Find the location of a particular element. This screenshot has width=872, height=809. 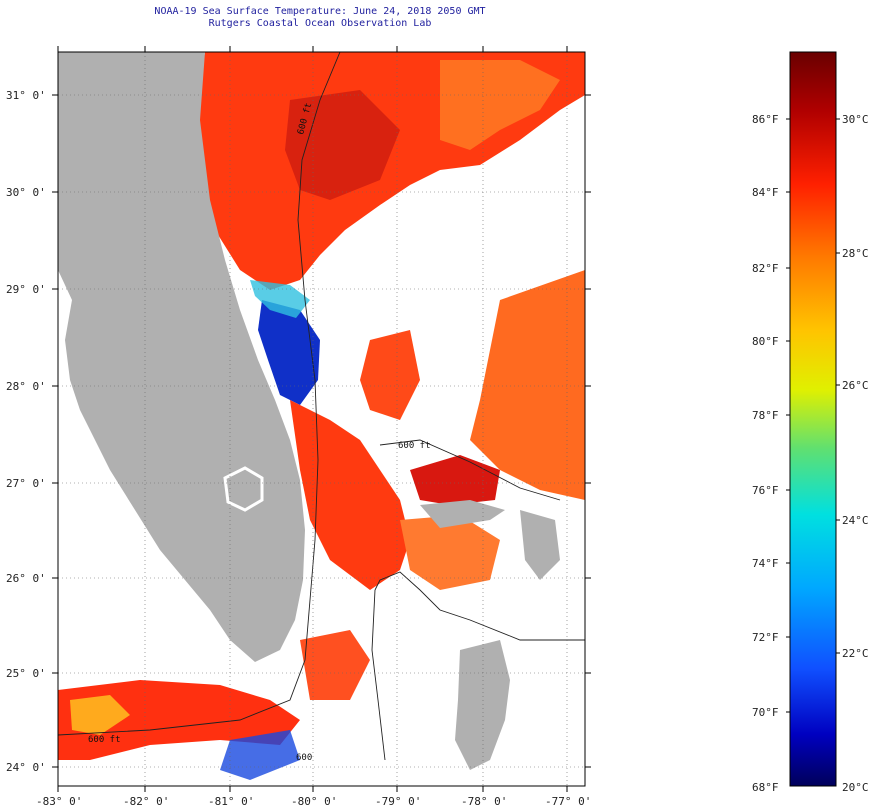

sst-orange-patches is located at coordinates (500, 105).